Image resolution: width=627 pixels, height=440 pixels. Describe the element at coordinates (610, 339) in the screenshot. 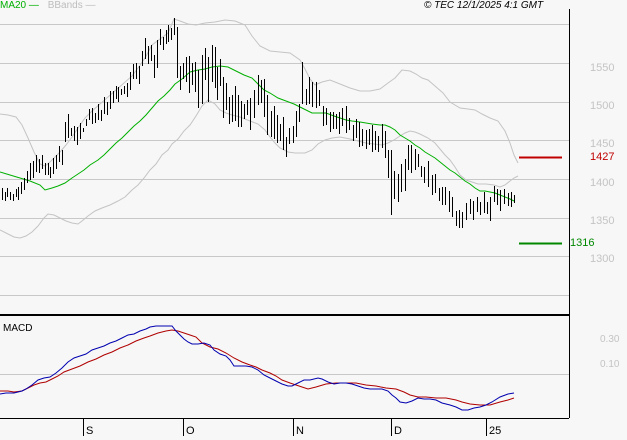

I see `macd-tick-030: 0.30` at that location.